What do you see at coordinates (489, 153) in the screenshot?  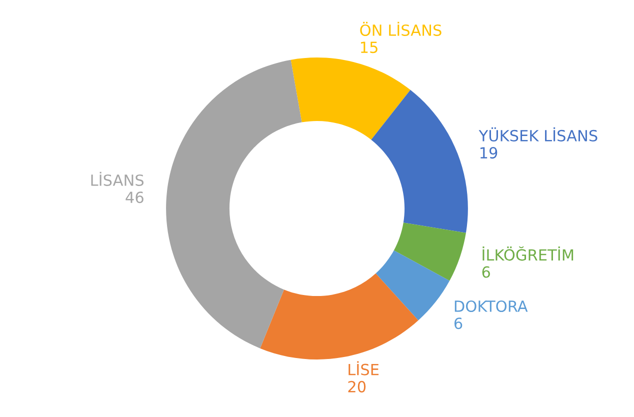 I see `data-label: 19` at bounding box center [489, 153].